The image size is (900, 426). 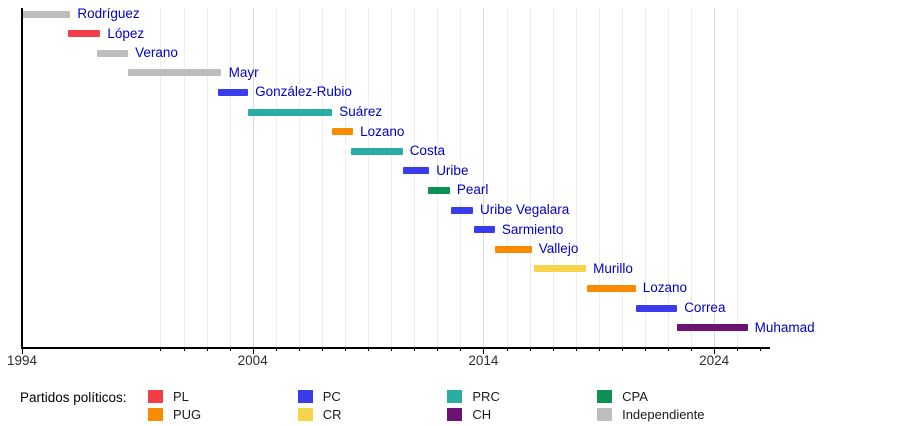 What do you see at coordinates (299, 349) in the screenshot?
I see `tick-2006` at bounding box center [299, 349].